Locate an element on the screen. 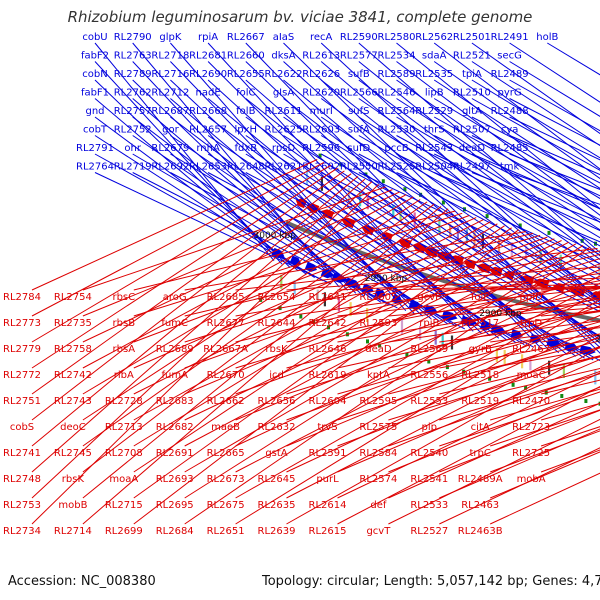 This screenshot has height=600, width=600. forward-gene-label: RL2681 is located at coordinates (208, 56).